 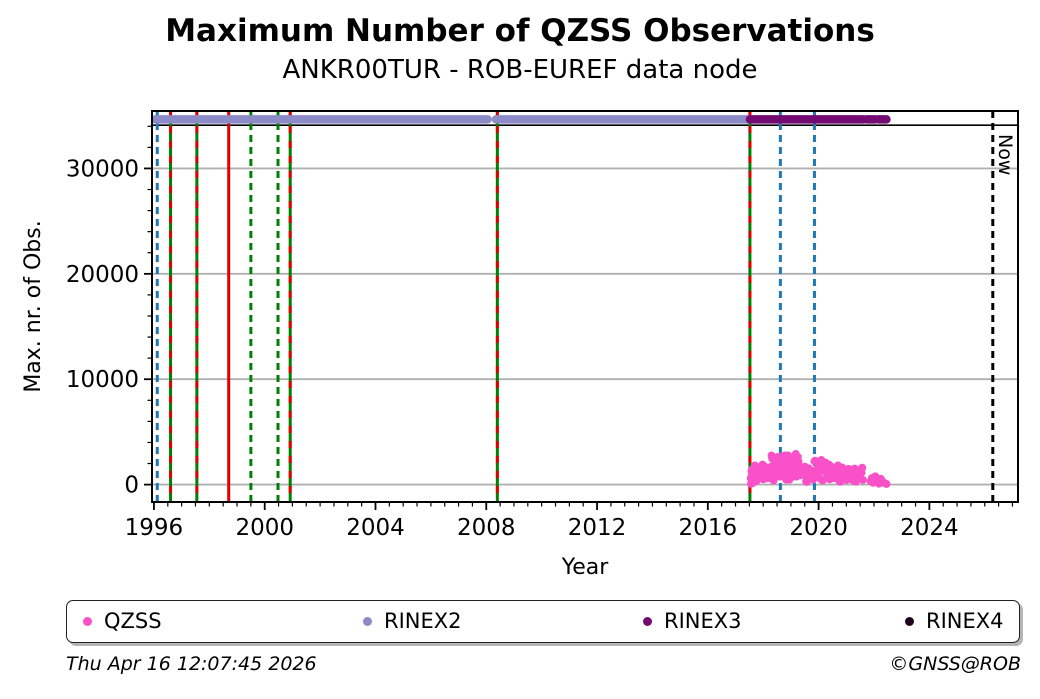 I want to click on y-axis-label: Max. nr. of Obs., so click(x=33, y=306).